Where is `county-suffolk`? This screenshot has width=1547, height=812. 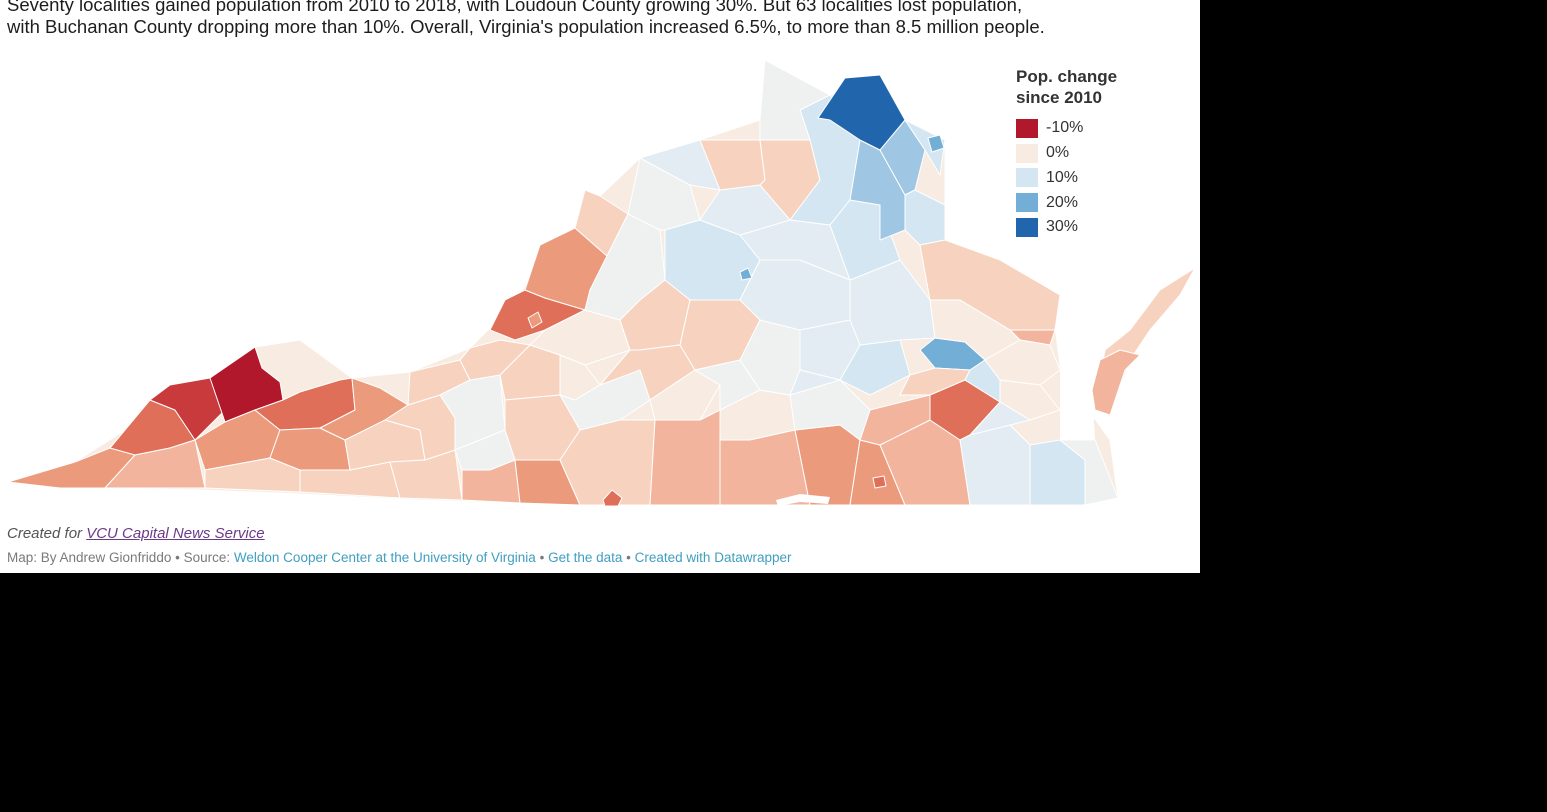 county-suffolk is located at coordinates (995, 465).